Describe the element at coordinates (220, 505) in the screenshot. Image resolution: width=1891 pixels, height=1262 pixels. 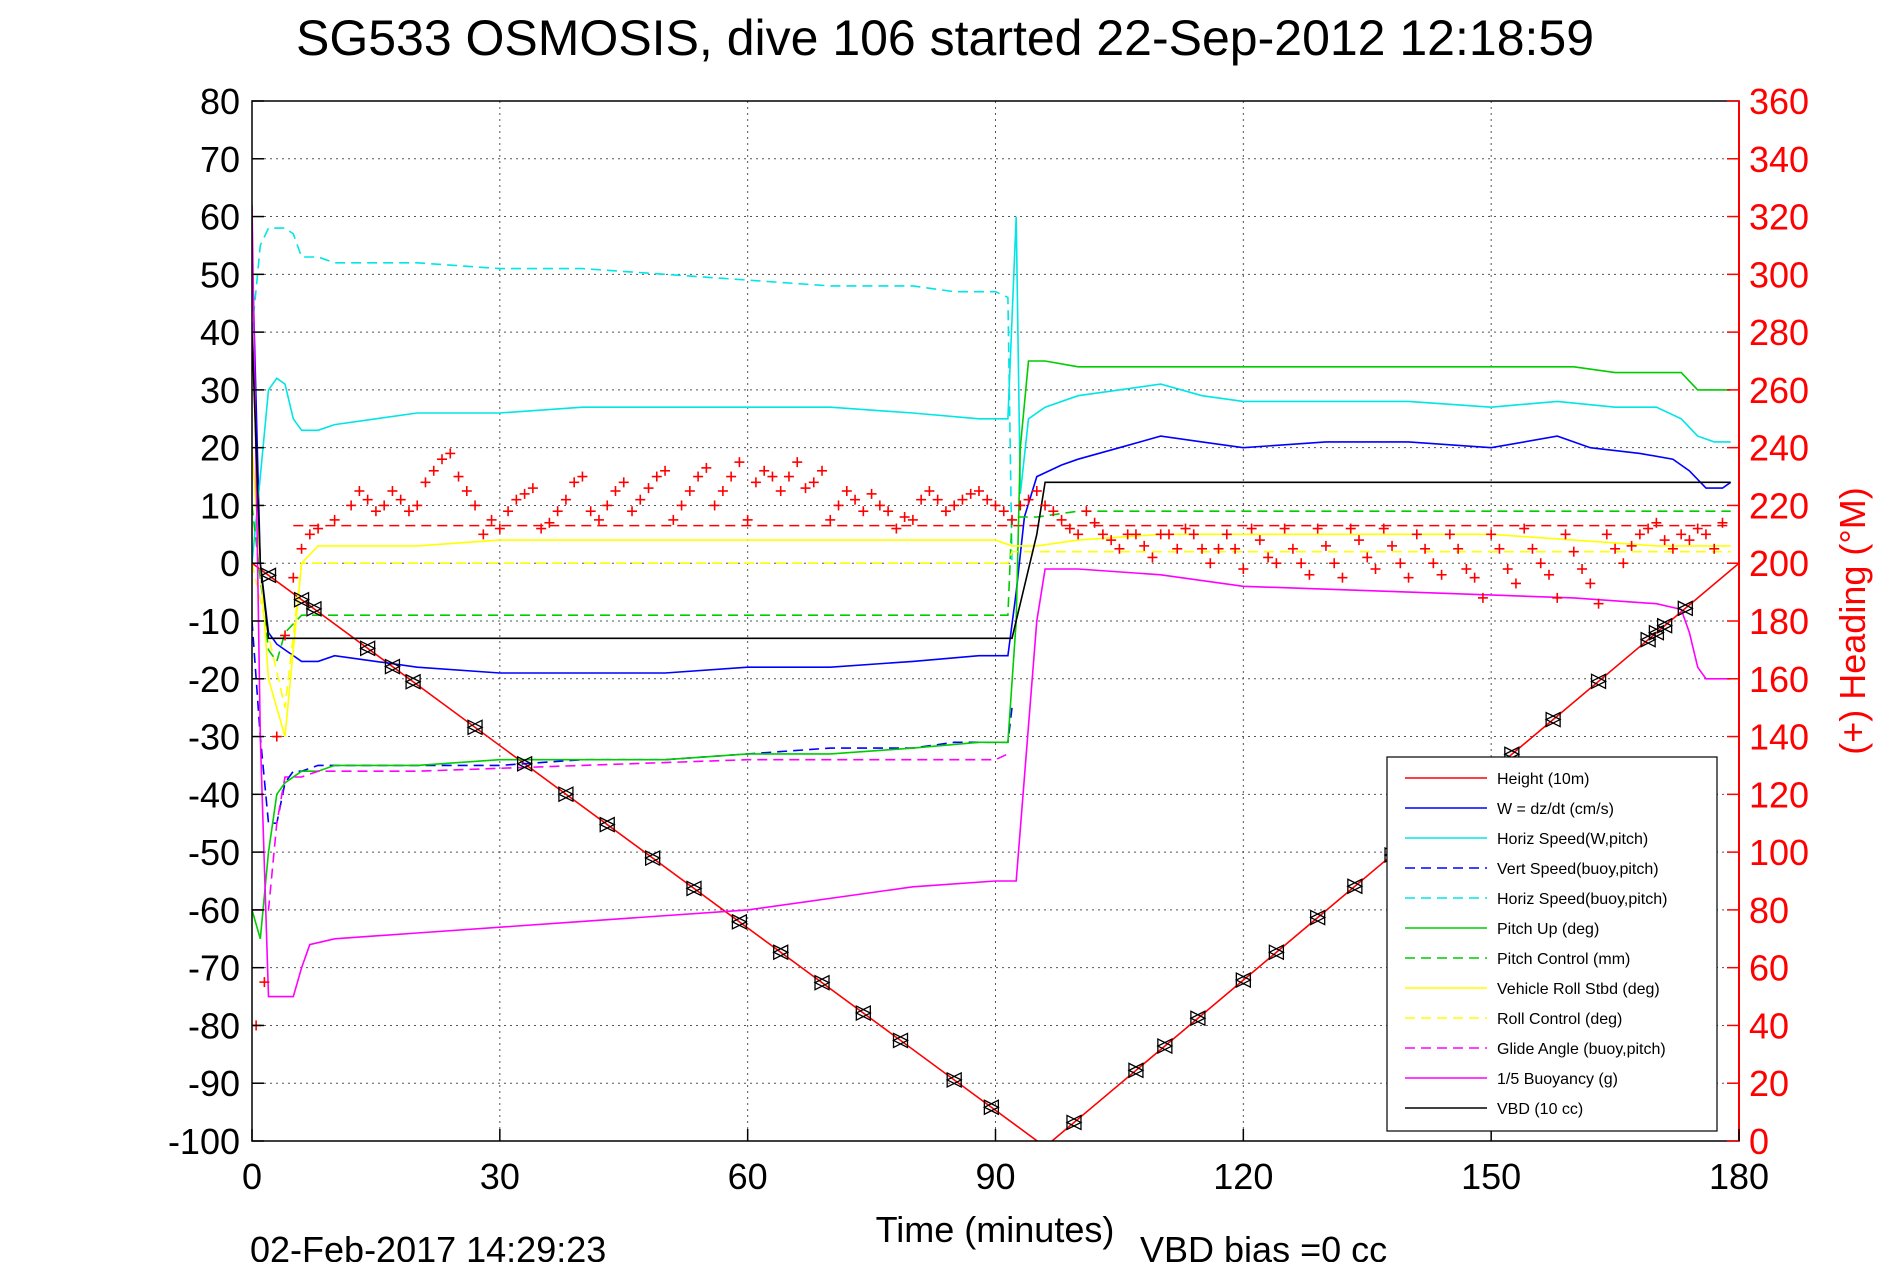
I see `y-tick-label: 10` at that location.